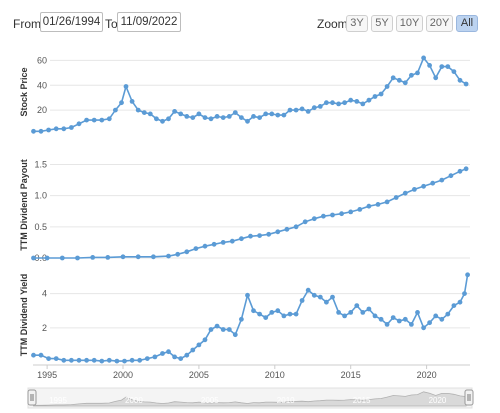 This screenshot has height=413, width=500. What do you see at coordinates (251, 372) in the screenshot?
I see `x-axis: 1995 2000 2005 2010 2015 2020` at bounding box center [251, 372].